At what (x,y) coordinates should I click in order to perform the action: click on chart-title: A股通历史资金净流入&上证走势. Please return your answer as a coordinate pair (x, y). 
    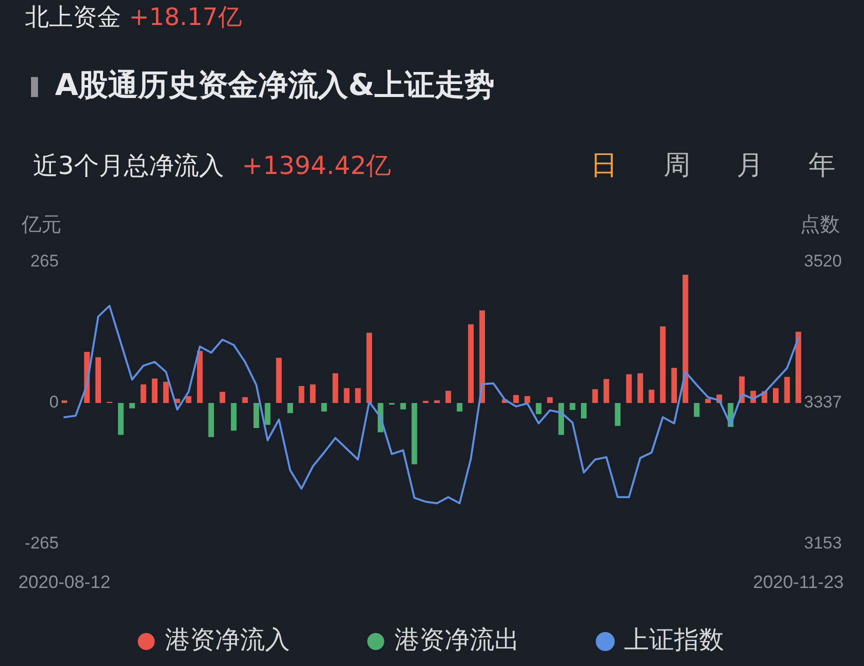
    Looking at the image, I should click on (274, 85).